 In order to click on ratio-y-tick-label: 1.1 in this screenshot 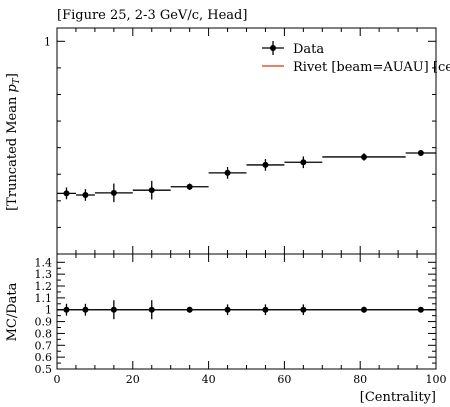, I will do `click(44, 298)`.